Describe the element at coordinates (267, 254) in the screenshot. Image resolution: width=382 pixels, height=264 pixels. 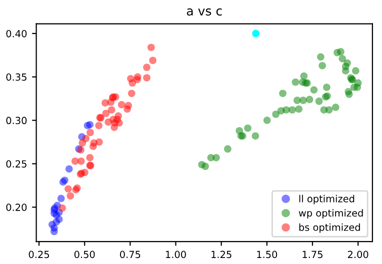
I see `x-tick-label: 1.50` at that location.